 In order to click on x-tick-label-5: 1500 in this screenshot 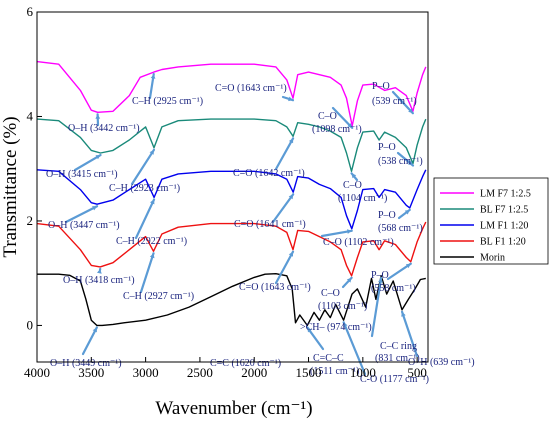, I will do `click(309, 372)`.